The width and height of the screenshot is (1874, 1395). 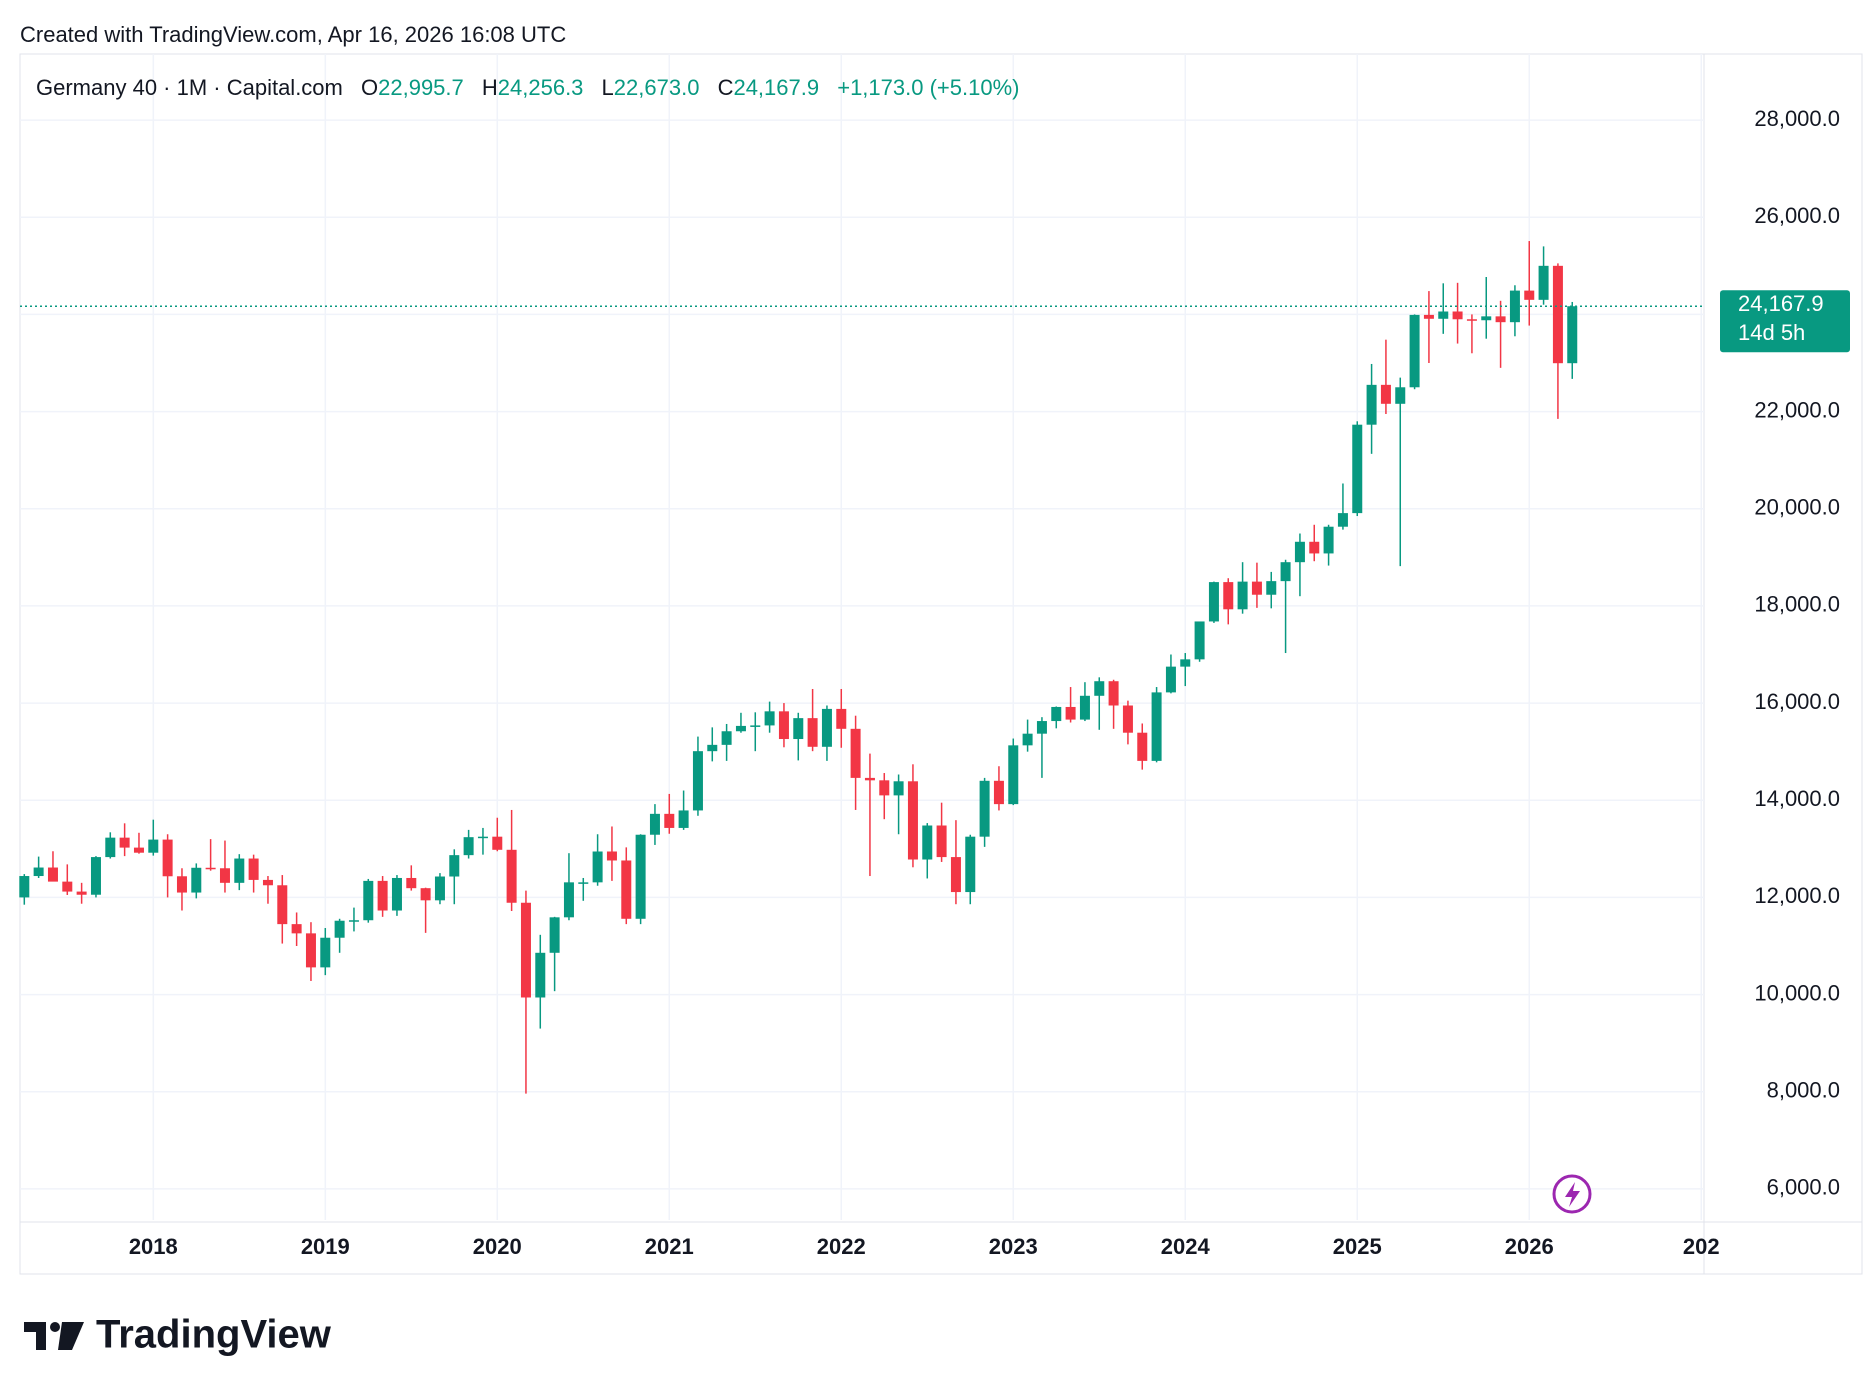 I want to click on x-tick-label: 2021, so click(x=669, y=1246).